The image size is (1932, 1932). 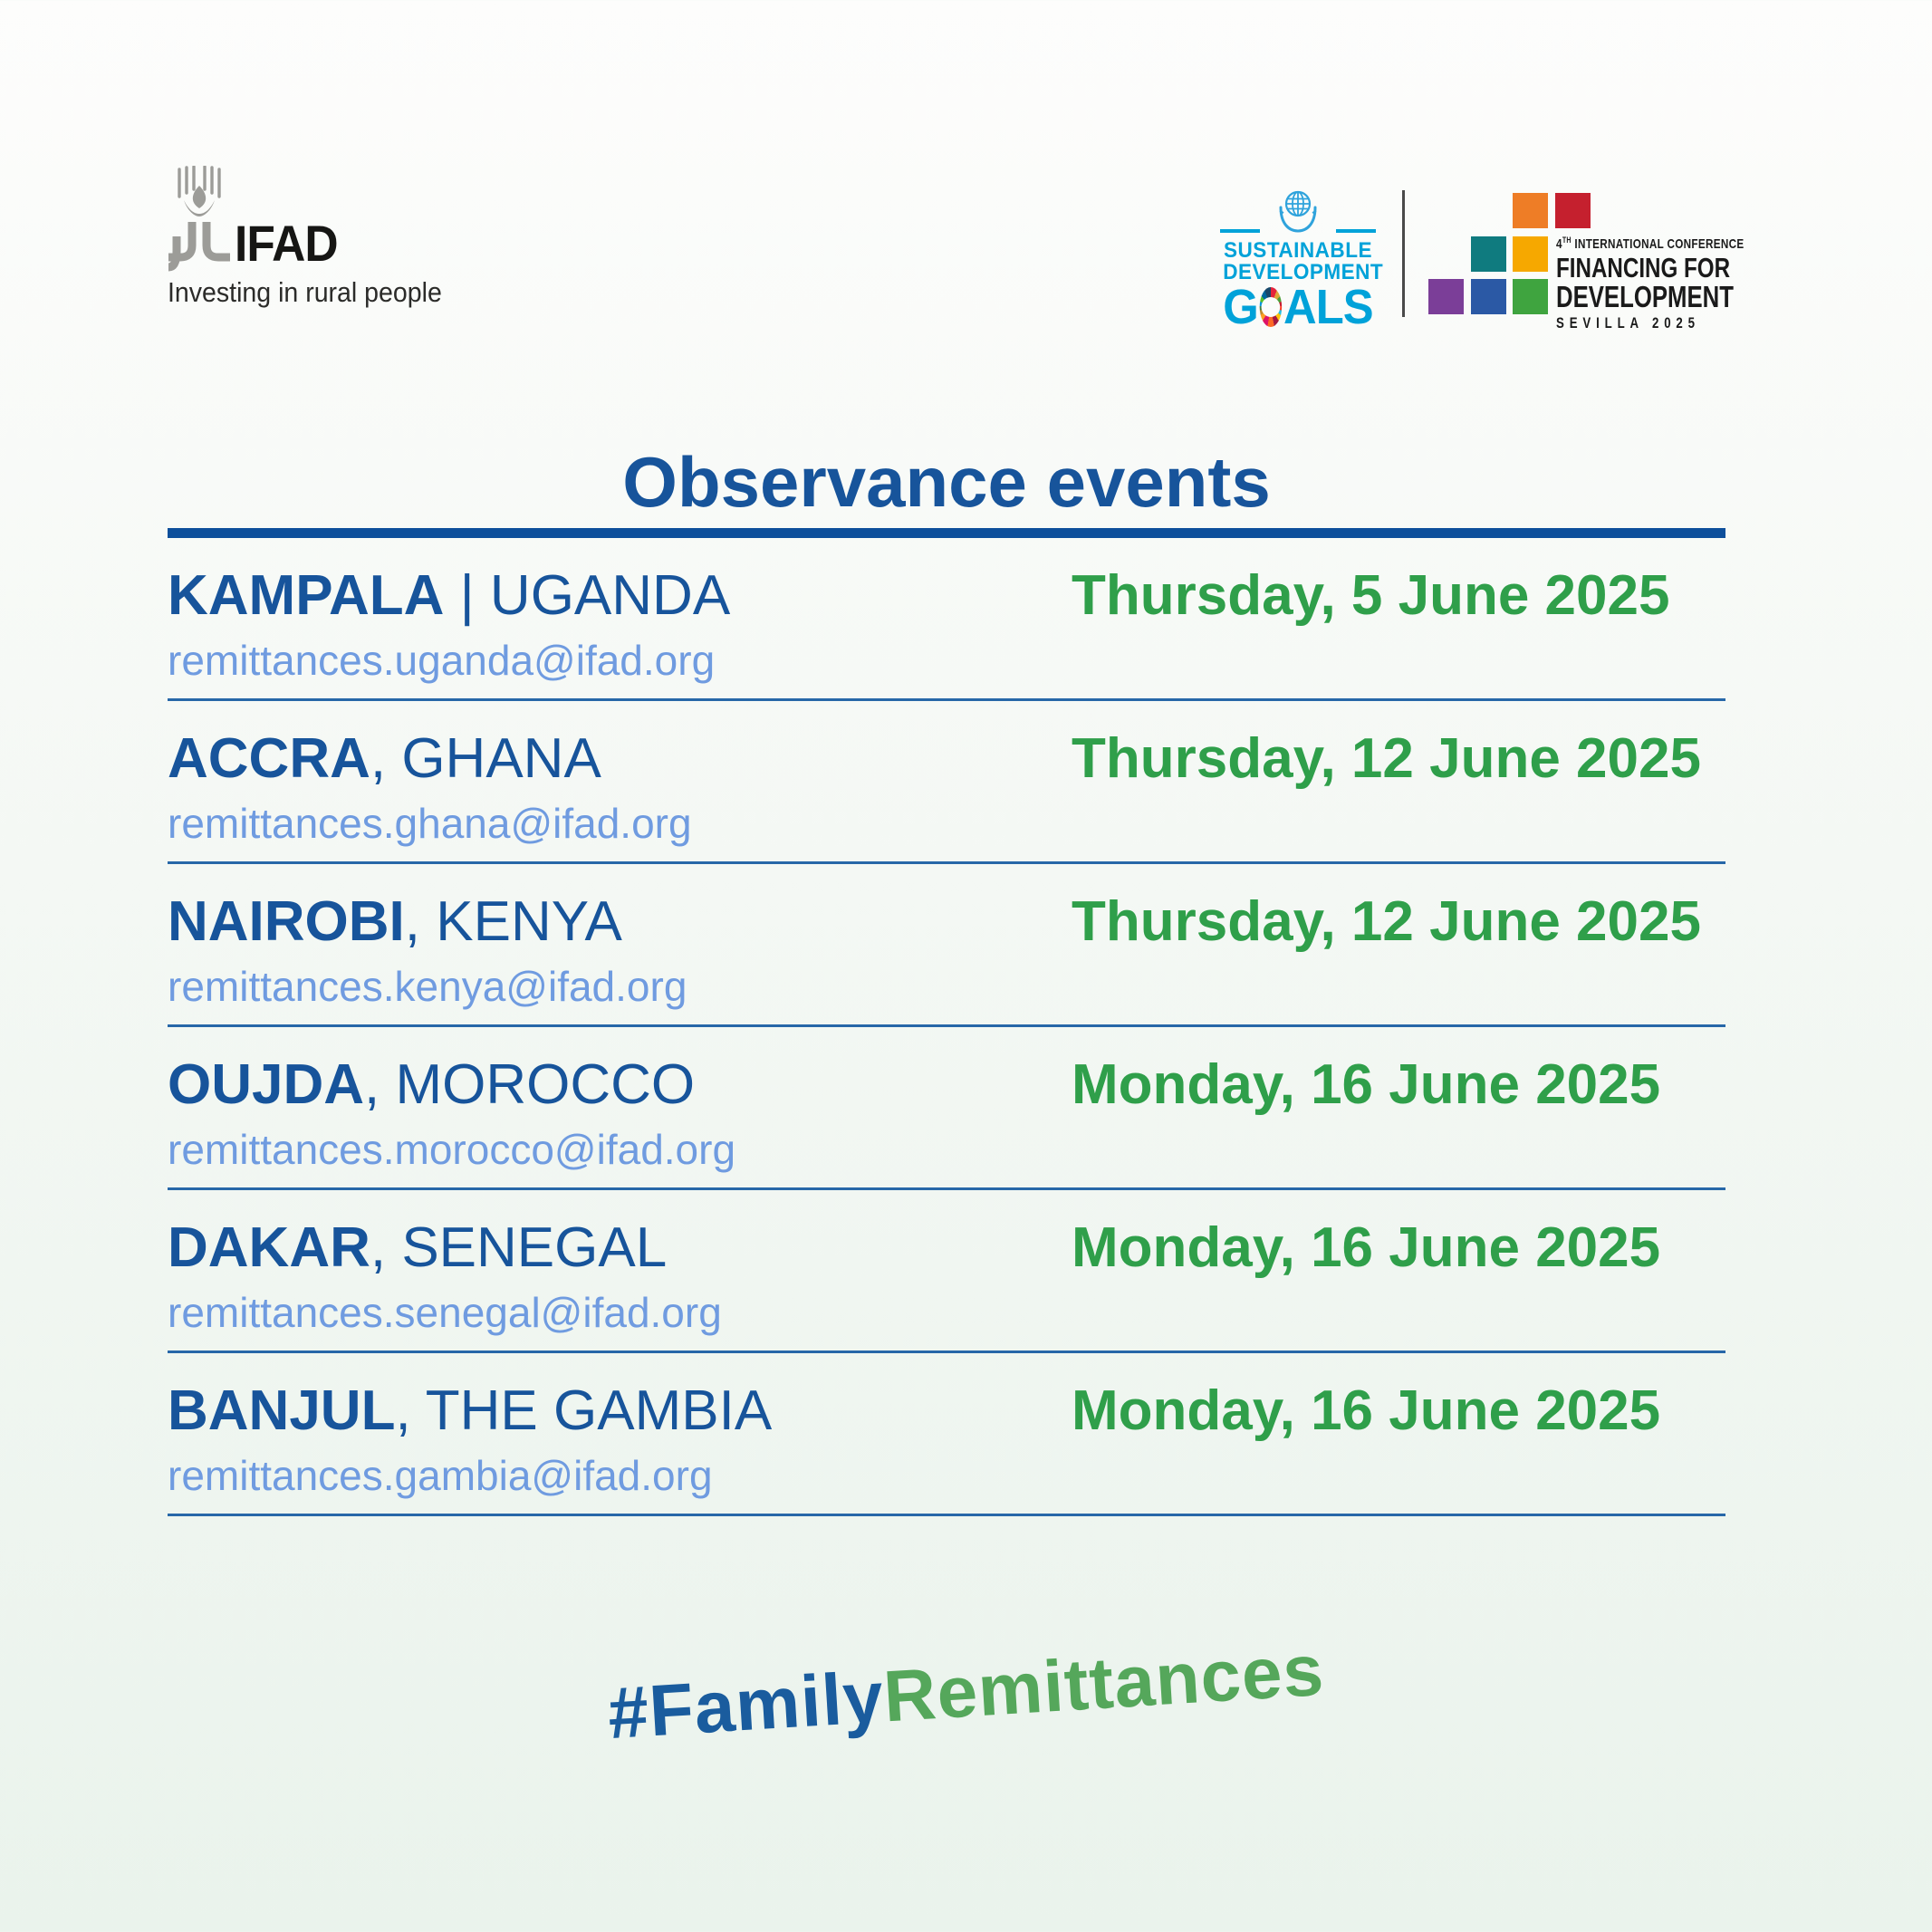 I want to click on event-country: | UGANDA, so click(x=587, y=595).